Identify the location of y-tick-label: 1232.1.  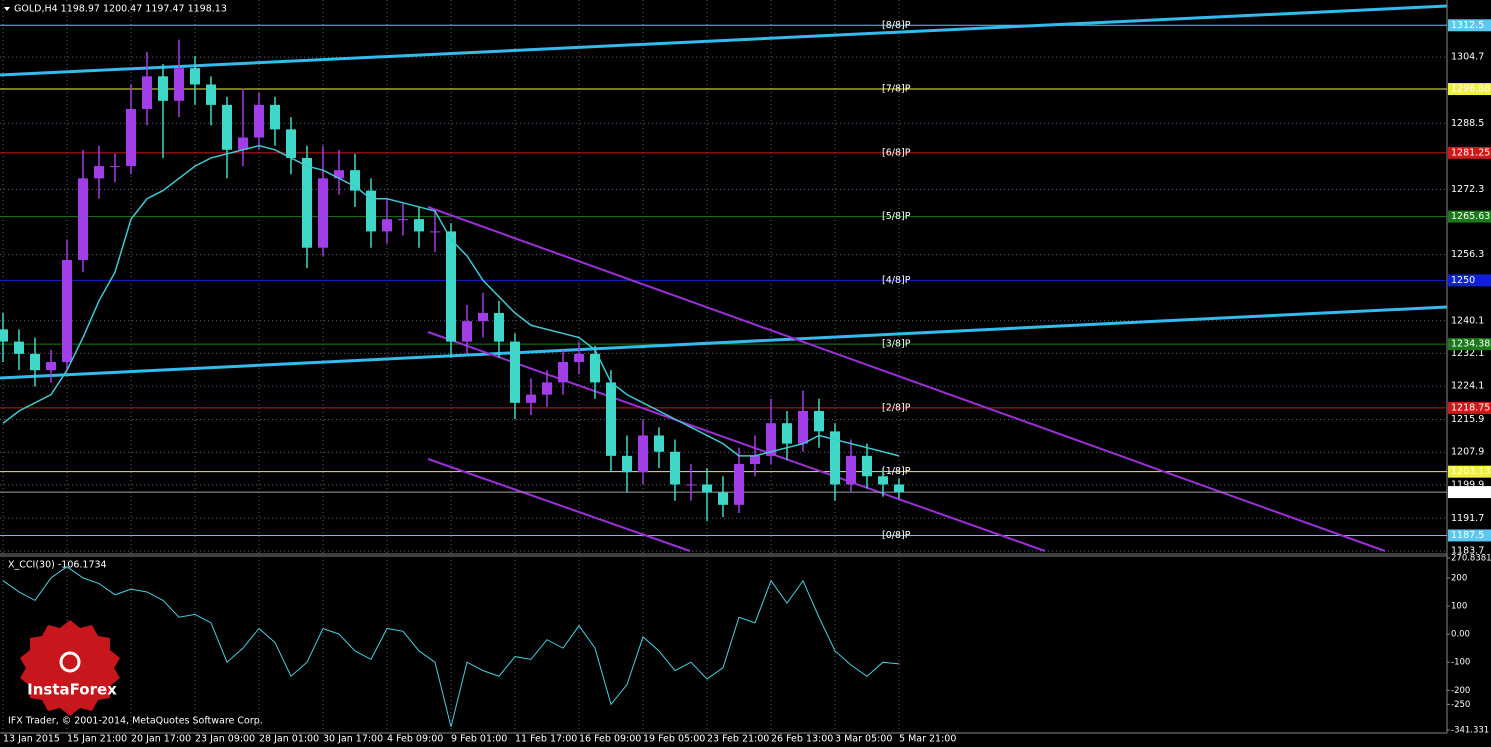
(1467, 353).